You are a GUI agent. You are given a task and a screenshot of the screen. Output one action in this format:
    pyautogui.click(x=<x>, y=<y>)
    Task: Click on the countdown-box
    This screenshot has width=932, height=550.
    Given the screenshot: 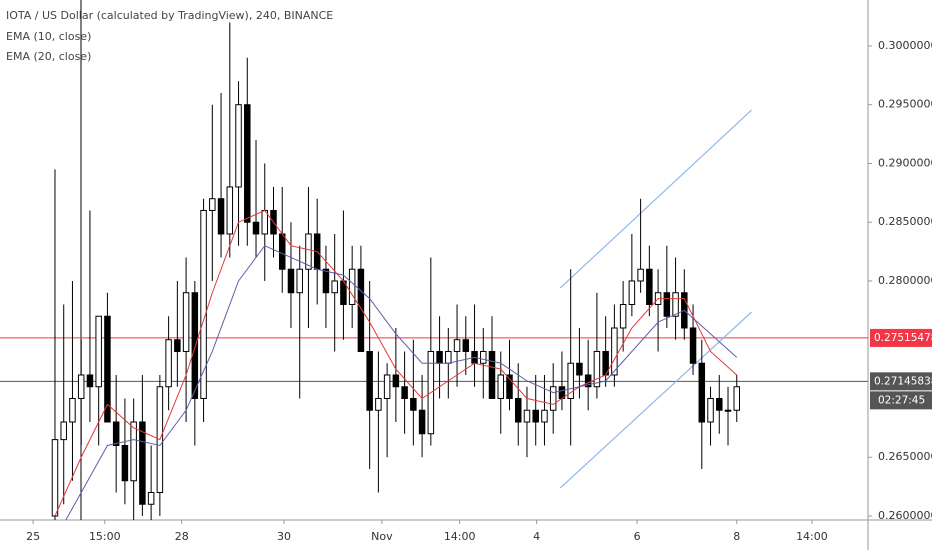 What is the action you would take?
    pyautogui.click(x=901, y=400)
    